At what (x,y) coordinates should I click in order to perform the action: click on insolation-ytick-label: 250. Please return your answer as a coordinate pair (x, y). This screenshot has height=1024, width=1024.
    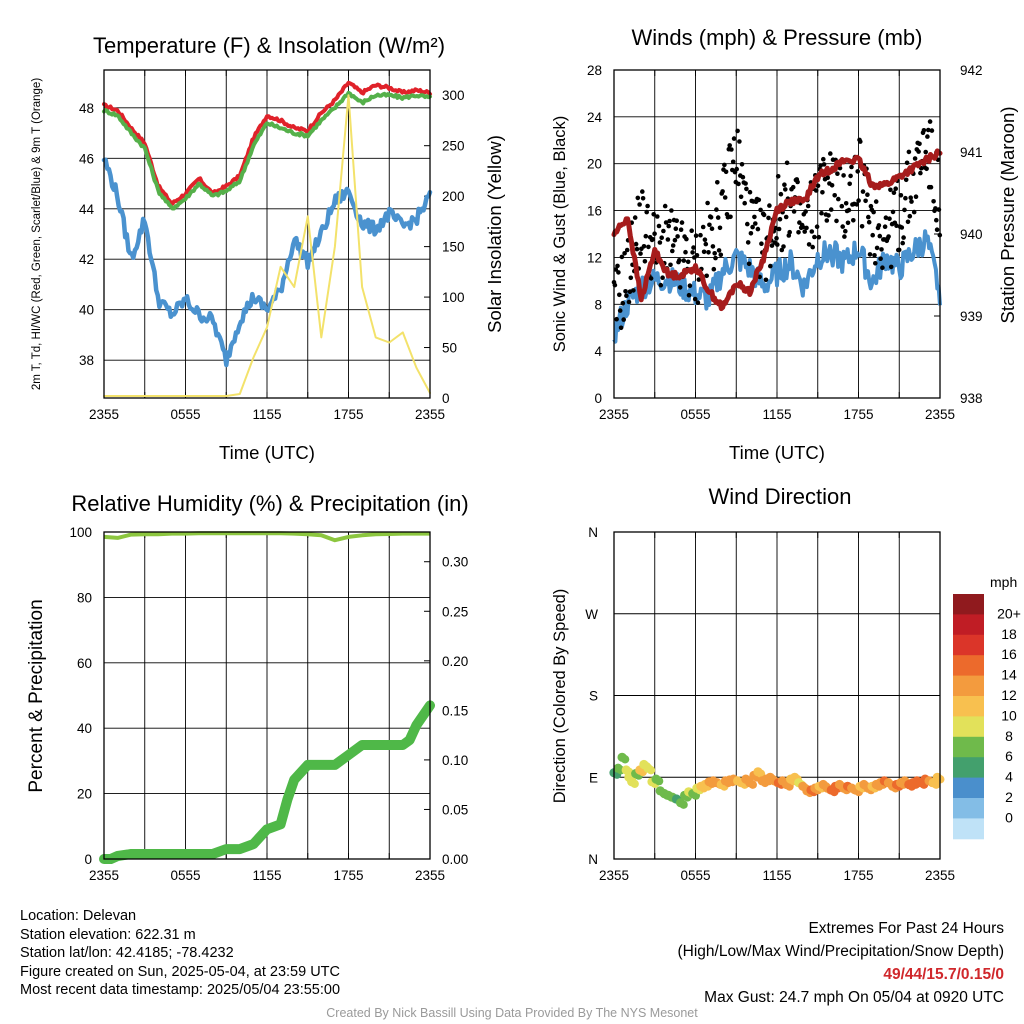
    Looking at the image, I should click on (453, 146).